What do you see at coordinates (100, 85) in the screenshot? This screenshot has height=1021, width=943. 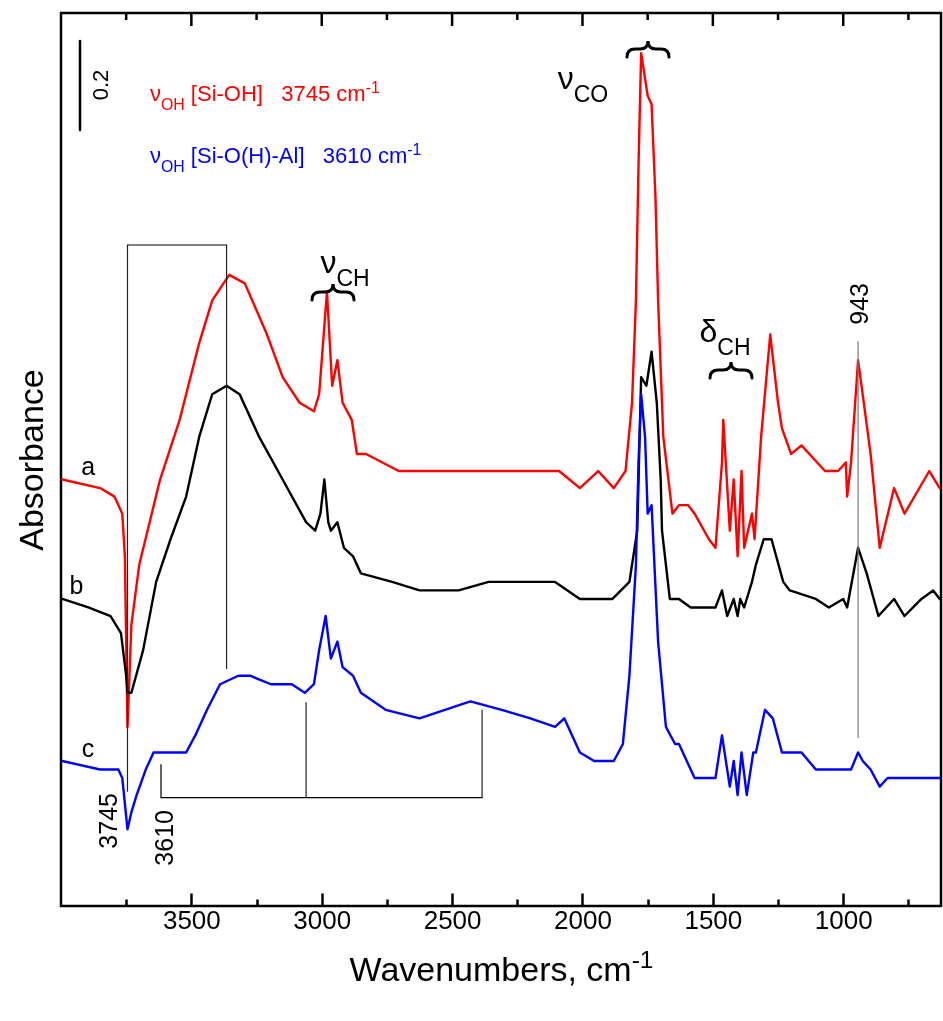 I see `annotation: 0.2` at bounding box center [100, 85].